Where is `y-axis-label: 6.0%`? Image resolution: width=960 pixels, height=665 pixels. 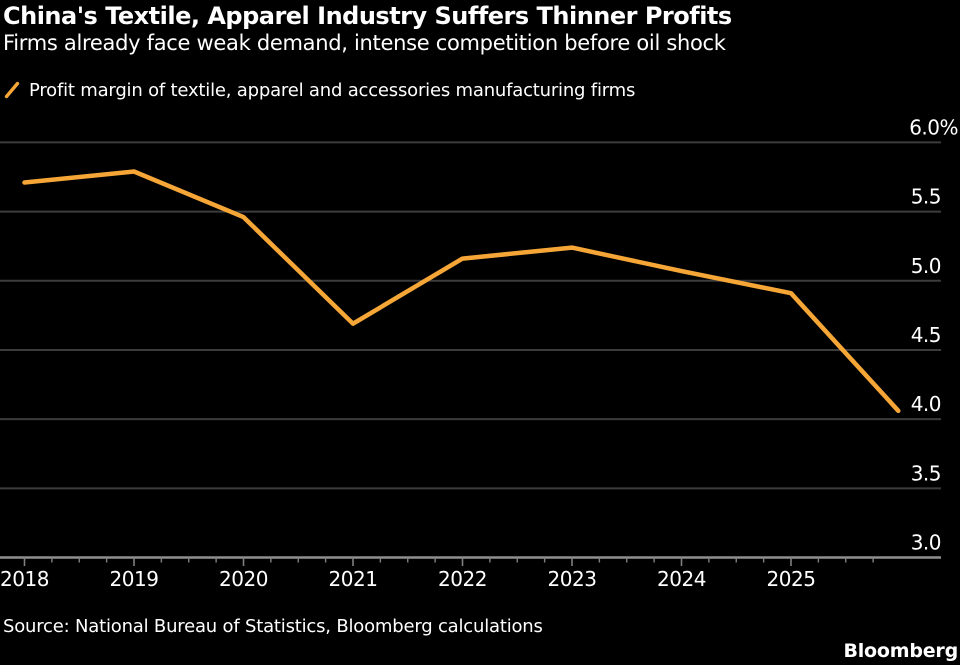 y-axis-label: 6.0% is located at coordinates (933, 127).